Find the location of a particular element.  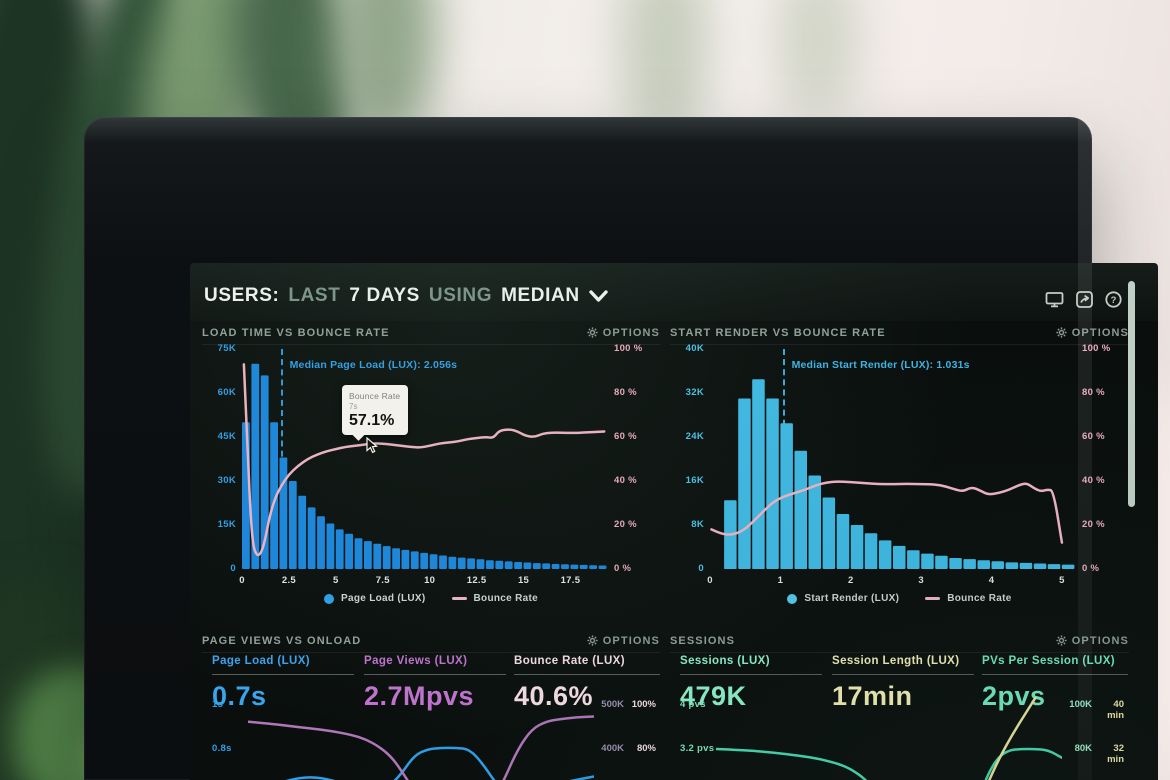

right-axis-tick-row: 400K 80% is located at coordinates (628, 748).